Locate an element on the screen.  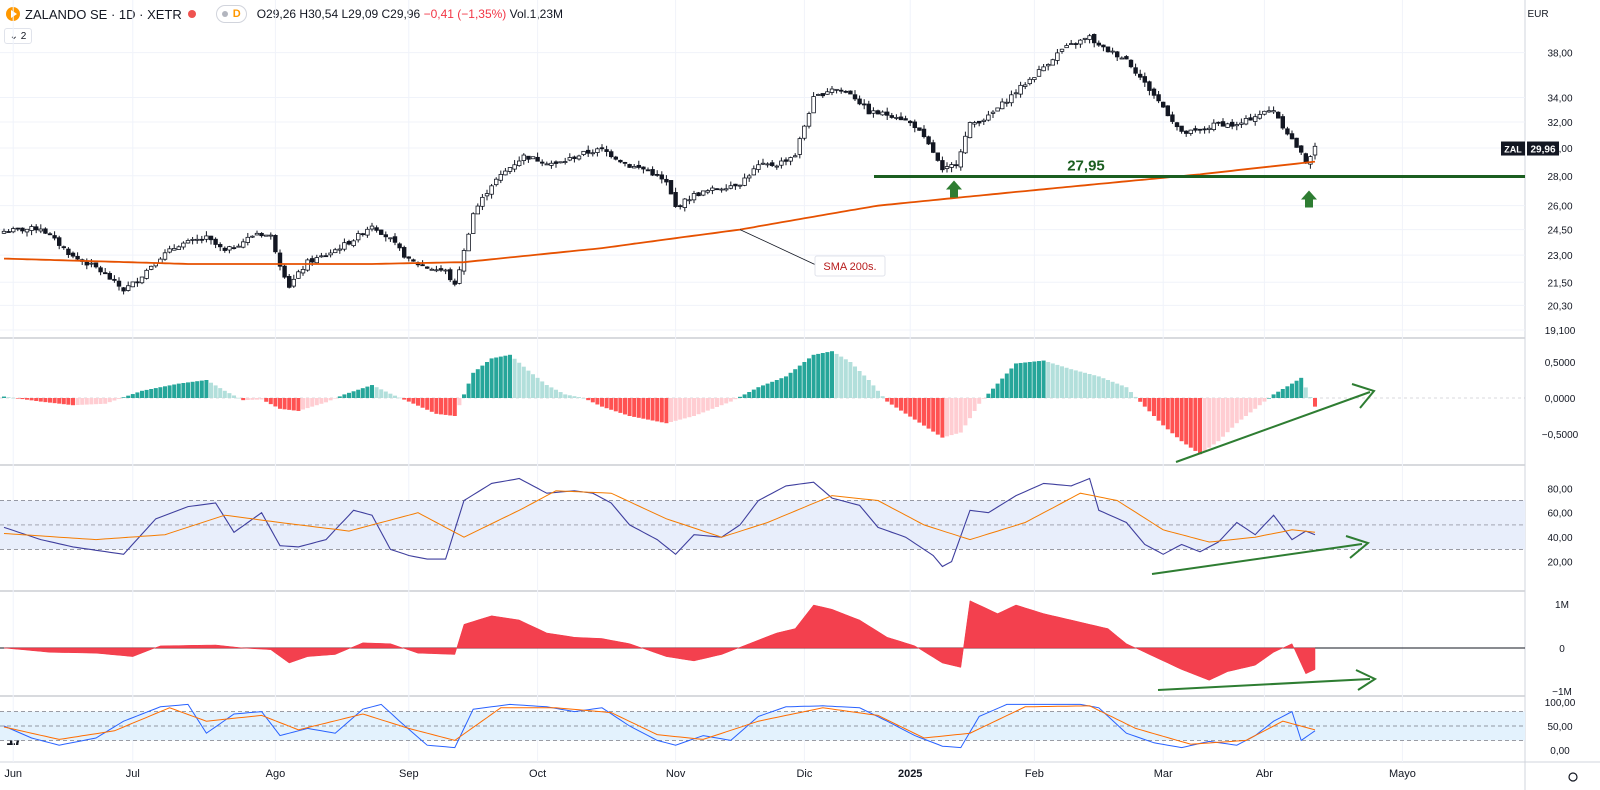
chart-type-badge: D is located at coordinates (231, 14).